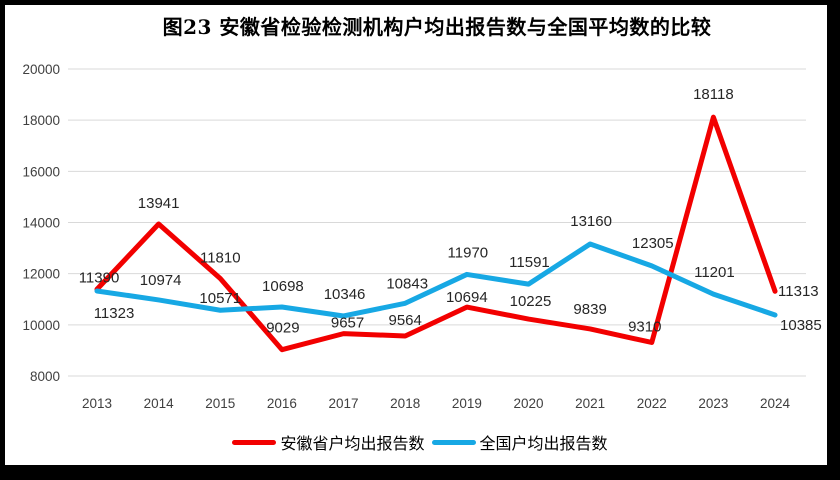 Image resolution: width=840 pixels, height=480 pixels. I want to click on data-label: 10571, so click(220, 298).